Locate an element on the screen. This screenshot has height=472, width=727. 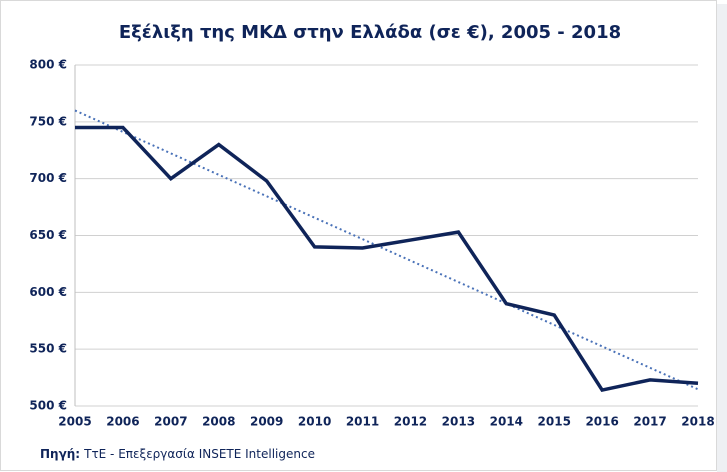
x-tick-label: 2011 is located at coordinates (362, 422).